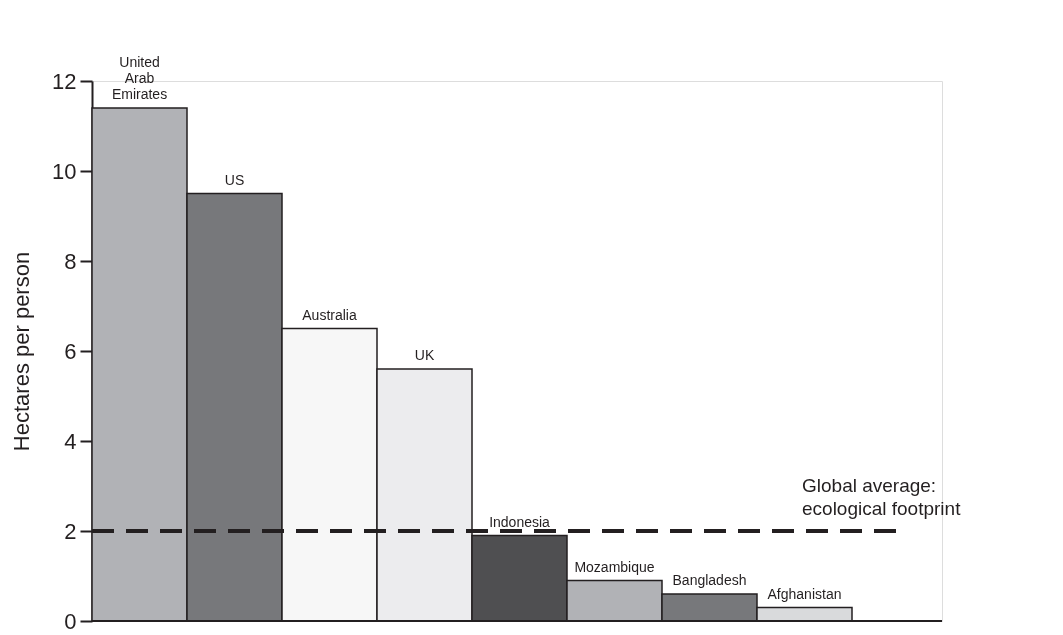  I want to click on x-tick-label: Indonesia, so click(520, 521).